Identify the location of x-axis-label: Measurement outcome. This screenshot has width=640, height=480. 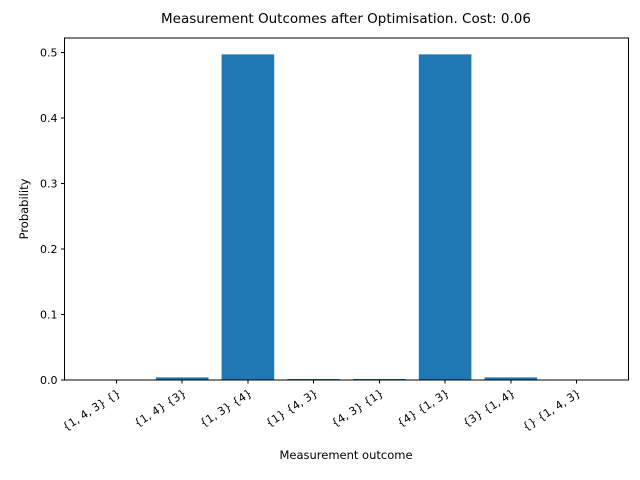
(346, 455).